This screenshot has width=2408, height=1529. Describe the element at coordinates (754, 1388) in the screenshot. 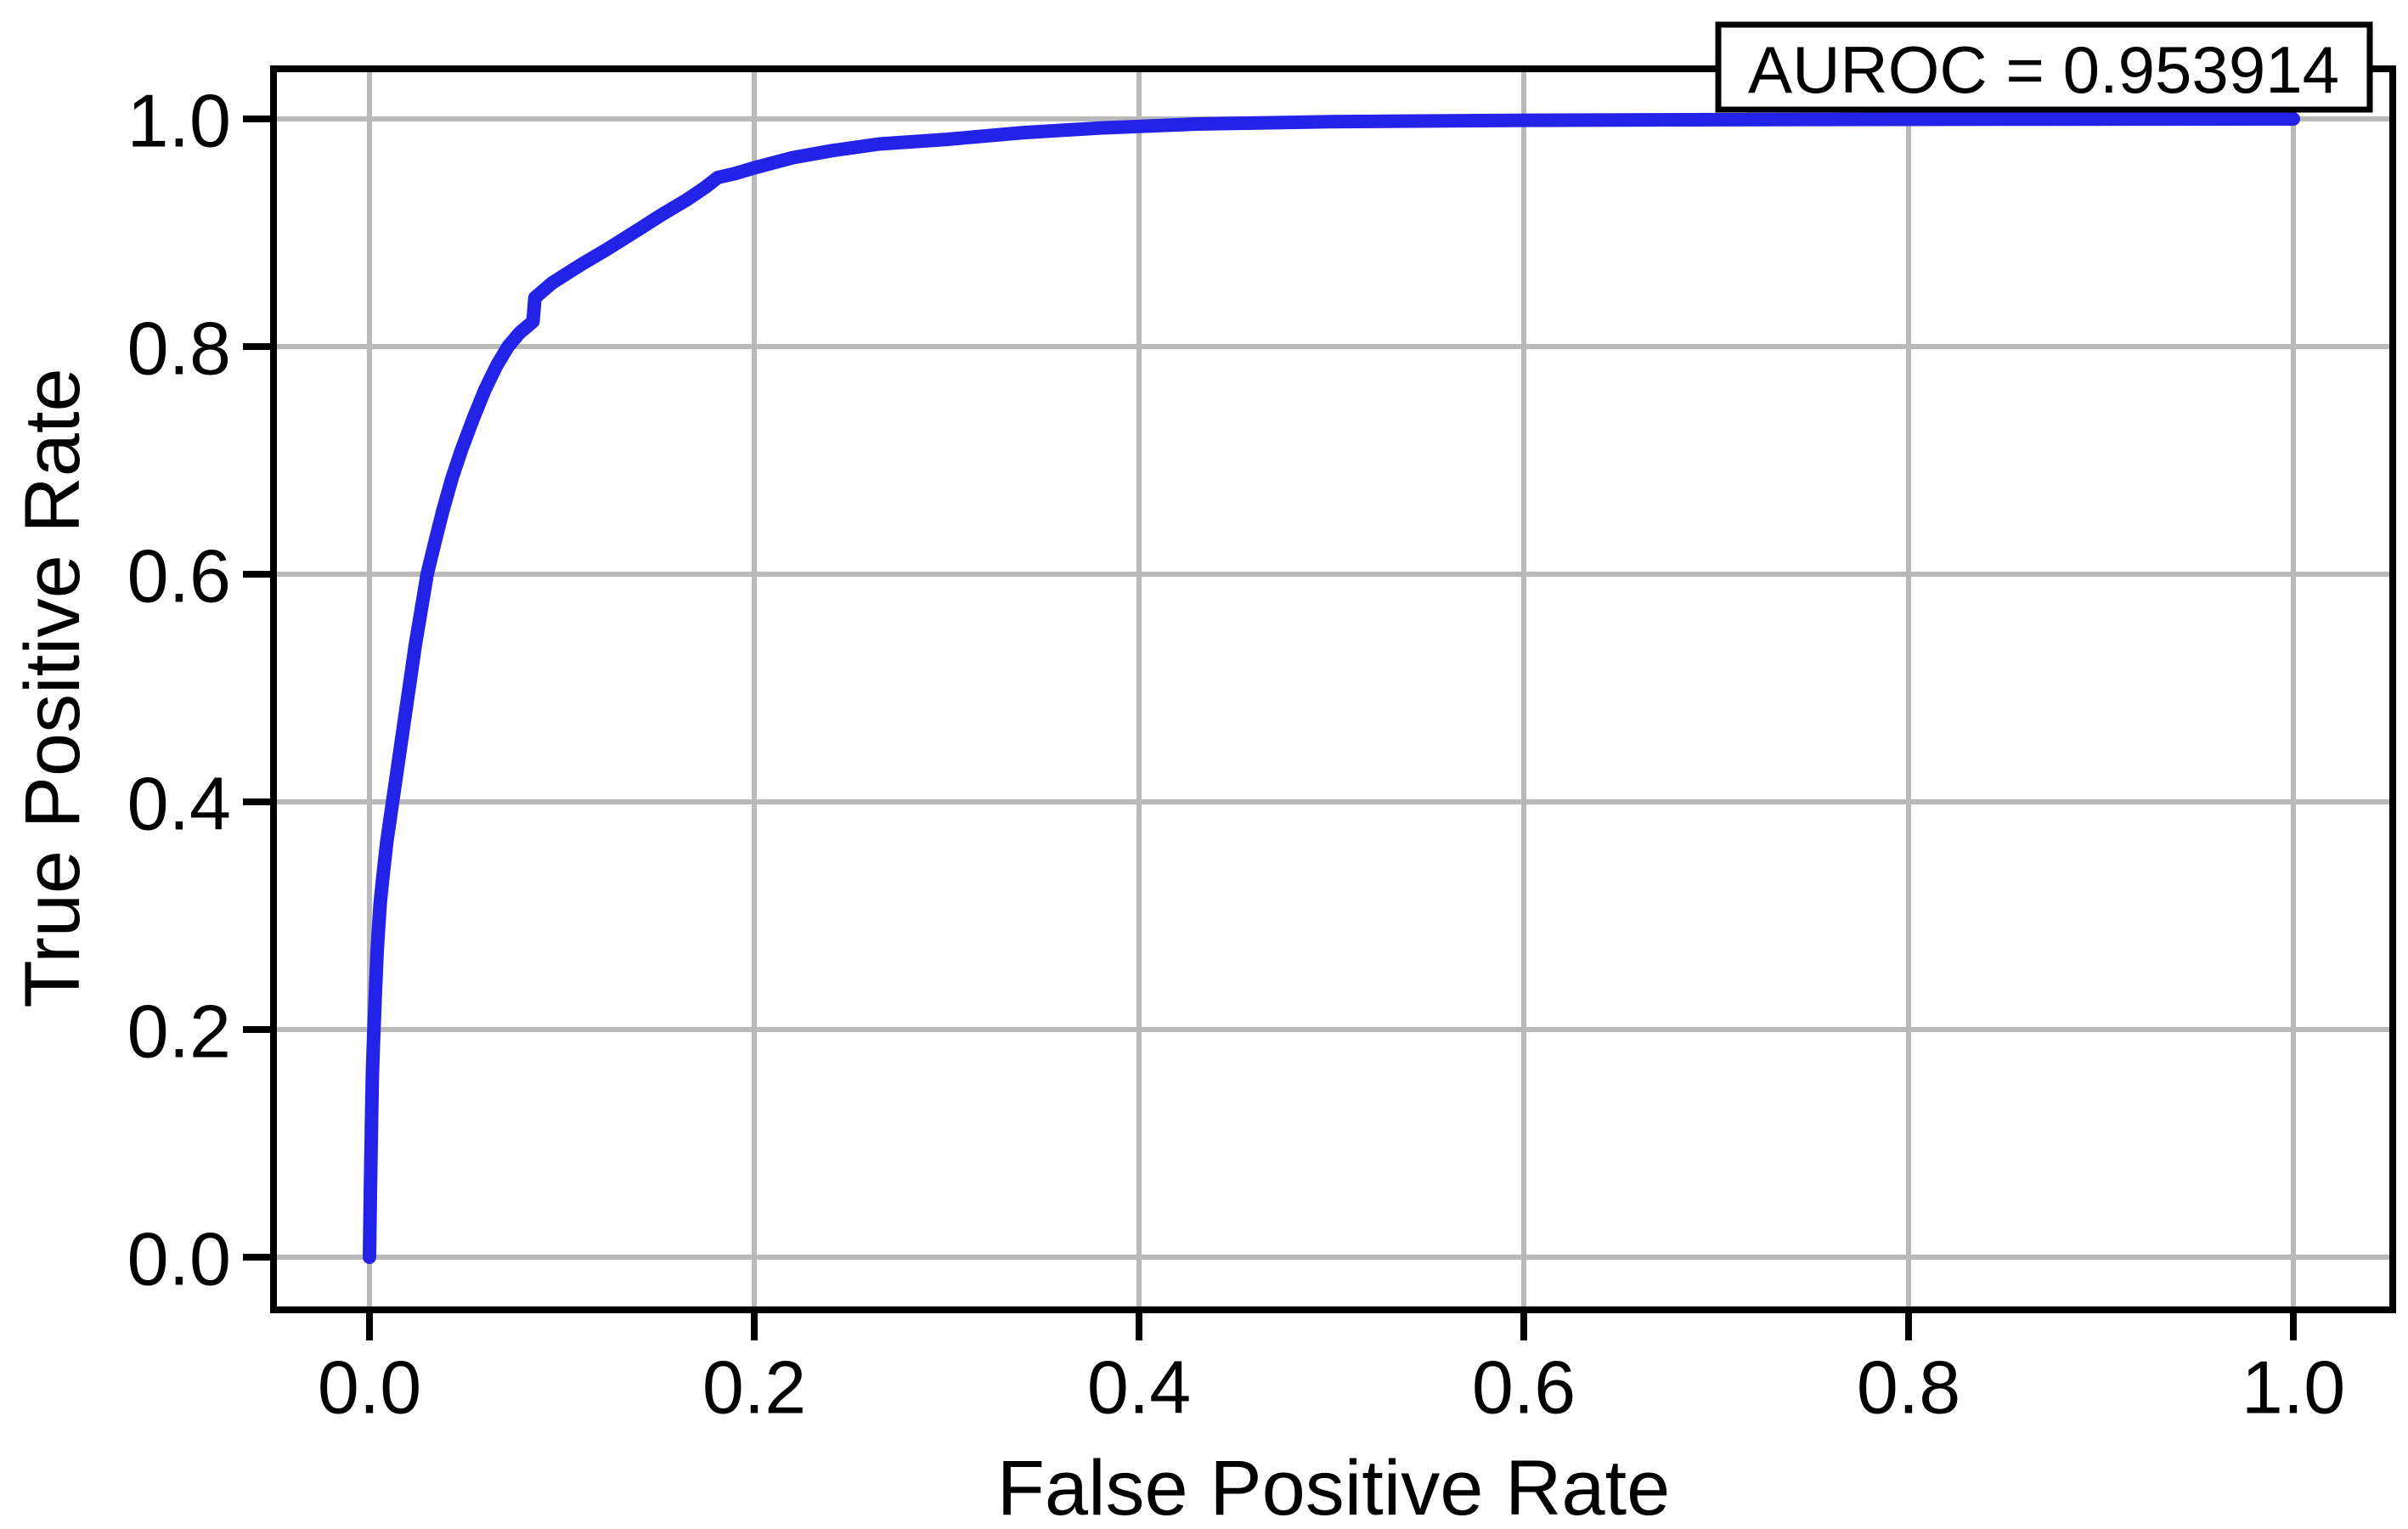

I see `x-tick-label: 0.2` at that location.